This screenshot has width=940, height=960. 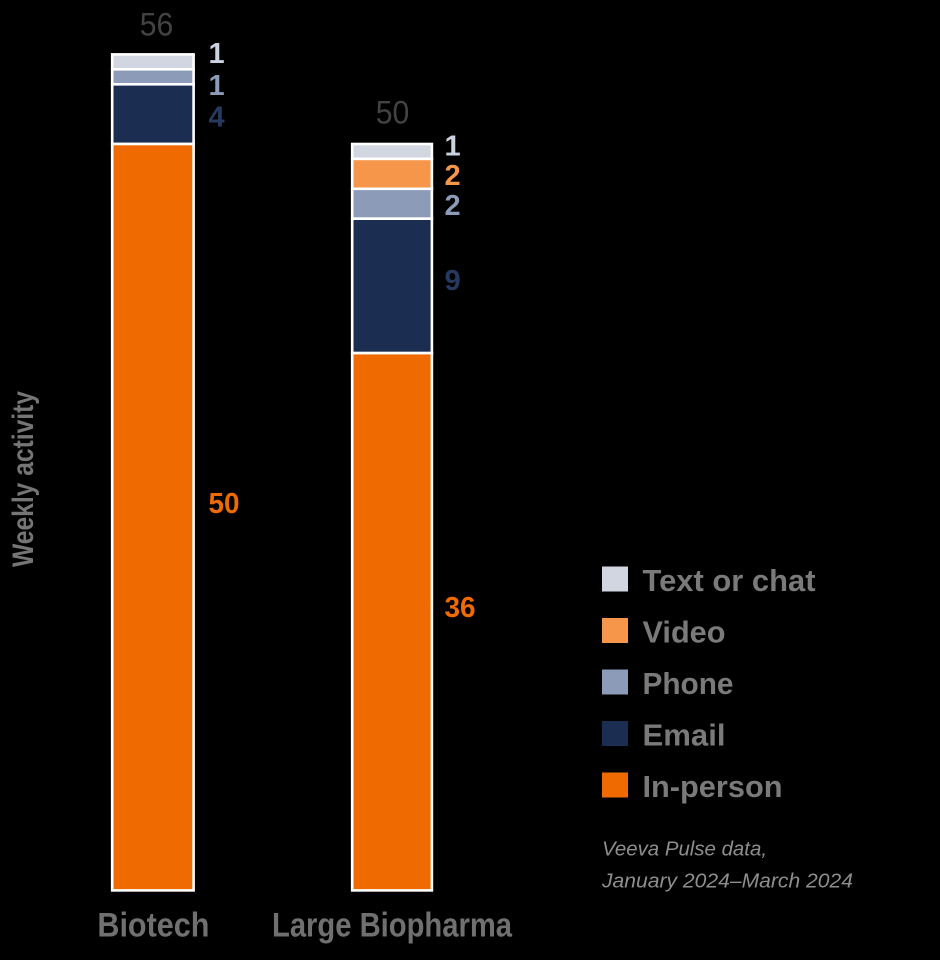 I want to click on svg-text: Weekly activity, so click(x=23, y=479).